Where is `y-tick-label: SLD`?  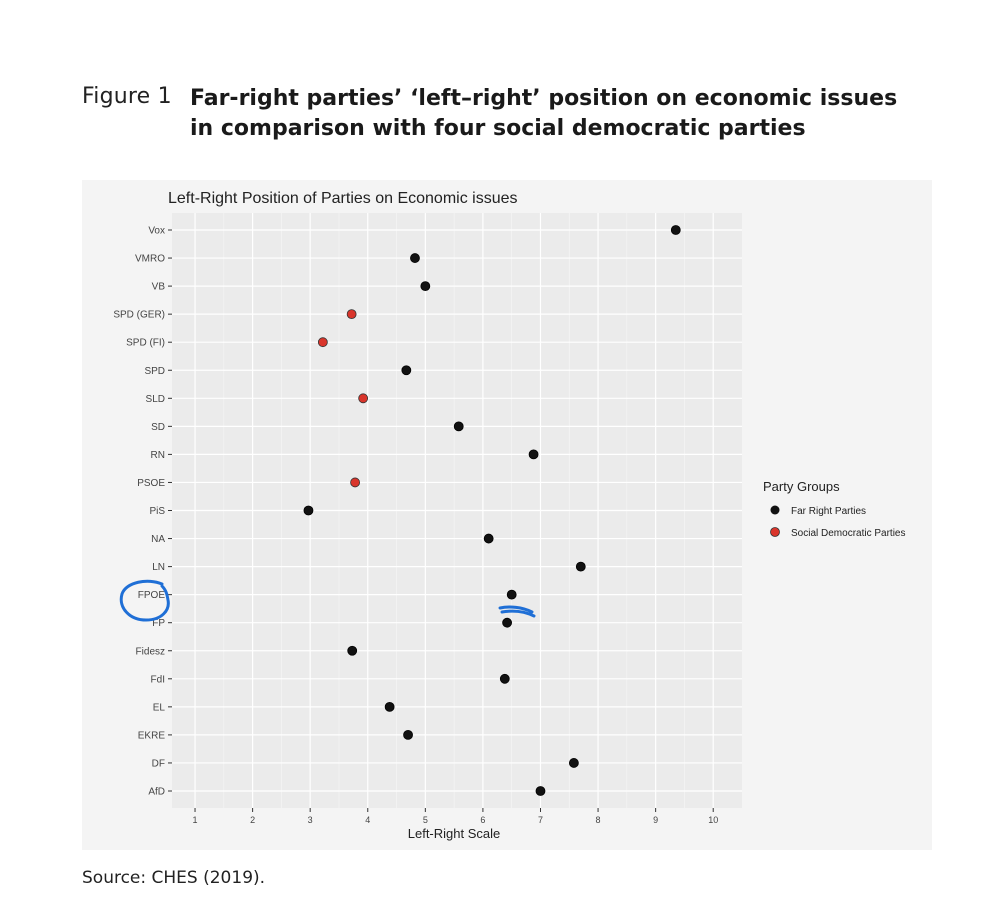
y-tick-label: SLD is located at coordinates (155, 399).